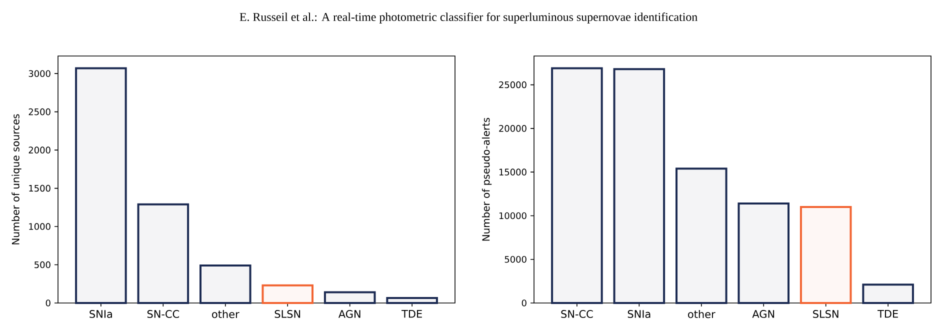 This screenshot has height=328, width=937. Describe the element at coordinates (39, 112) in the screenshot. I see `y-tick-label: 2500` at that location.